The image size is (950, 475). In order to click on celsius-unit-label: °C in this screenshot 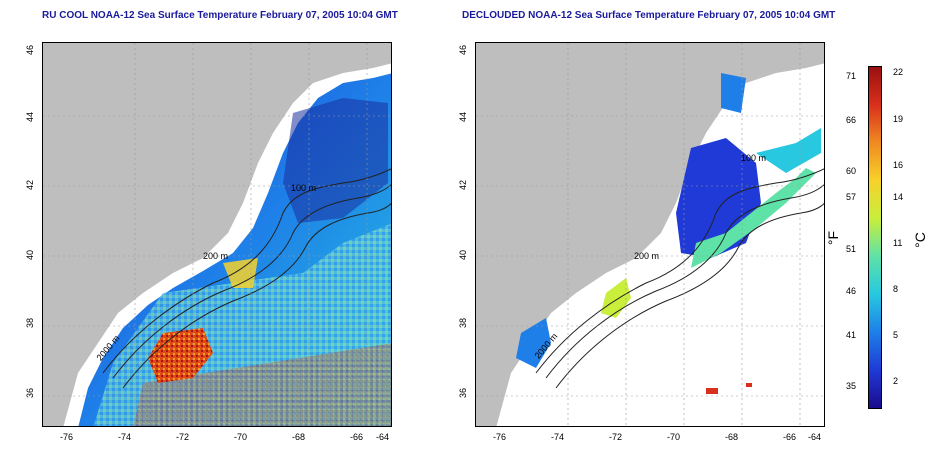, I will do `click(919, 240)`.